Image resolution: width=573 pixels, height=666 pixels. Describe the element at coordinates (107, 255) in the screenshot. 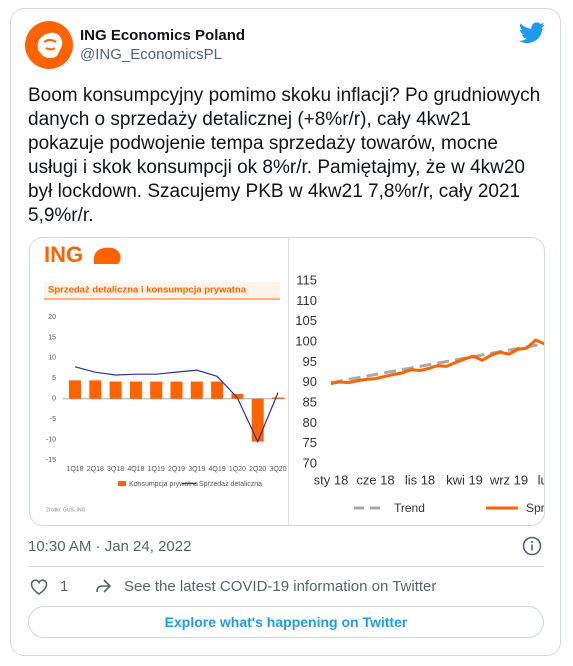

I see `logo-lion` at that location.